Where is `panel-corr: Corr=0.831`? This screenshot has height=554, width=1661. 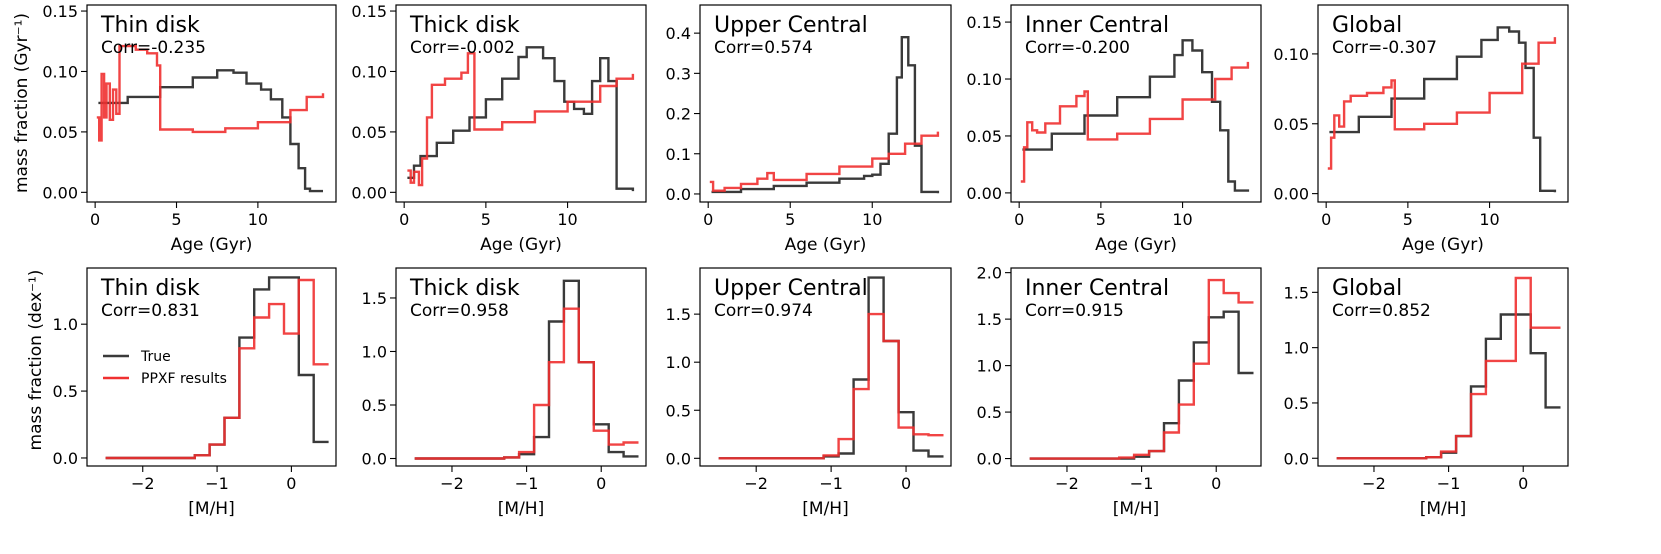 panel-corr: Corr=0.831 is located at coordinates (150, 311).